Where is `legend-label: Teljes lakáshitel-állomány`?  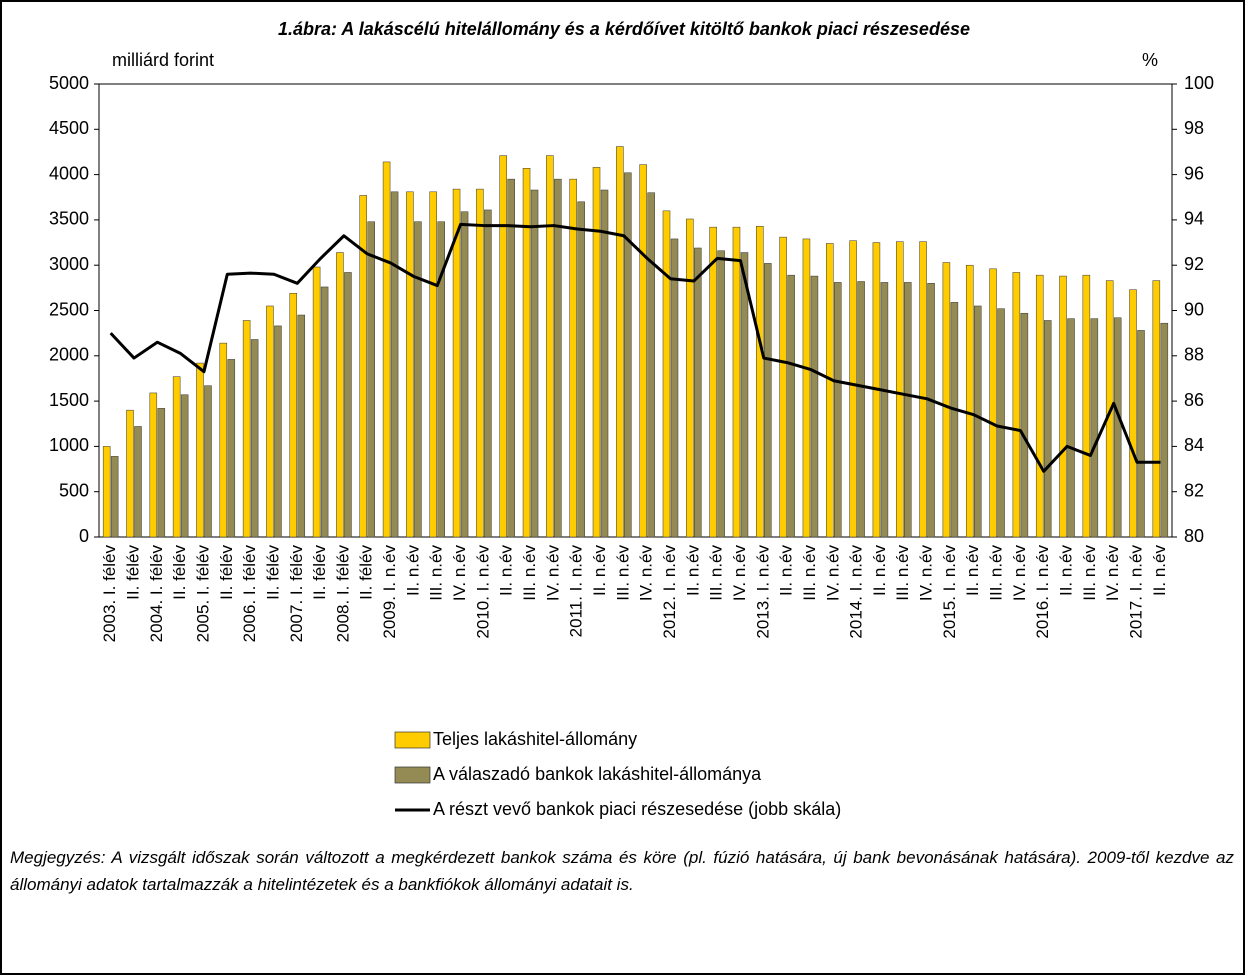
legend-label: Teljes lakáshitel-állomány is located at coordinates (535, 739).